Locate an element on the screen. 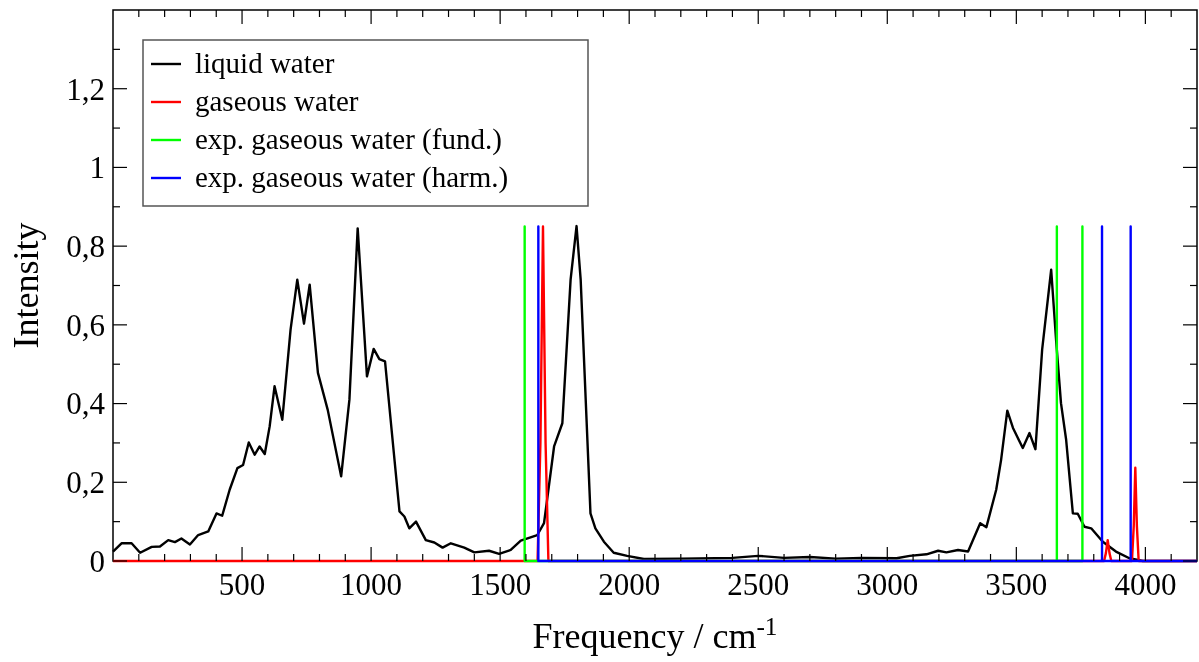 The width and height of the screenshot is (1199, 662). legend-label: gaseous water is located at coordinates (277, 101).